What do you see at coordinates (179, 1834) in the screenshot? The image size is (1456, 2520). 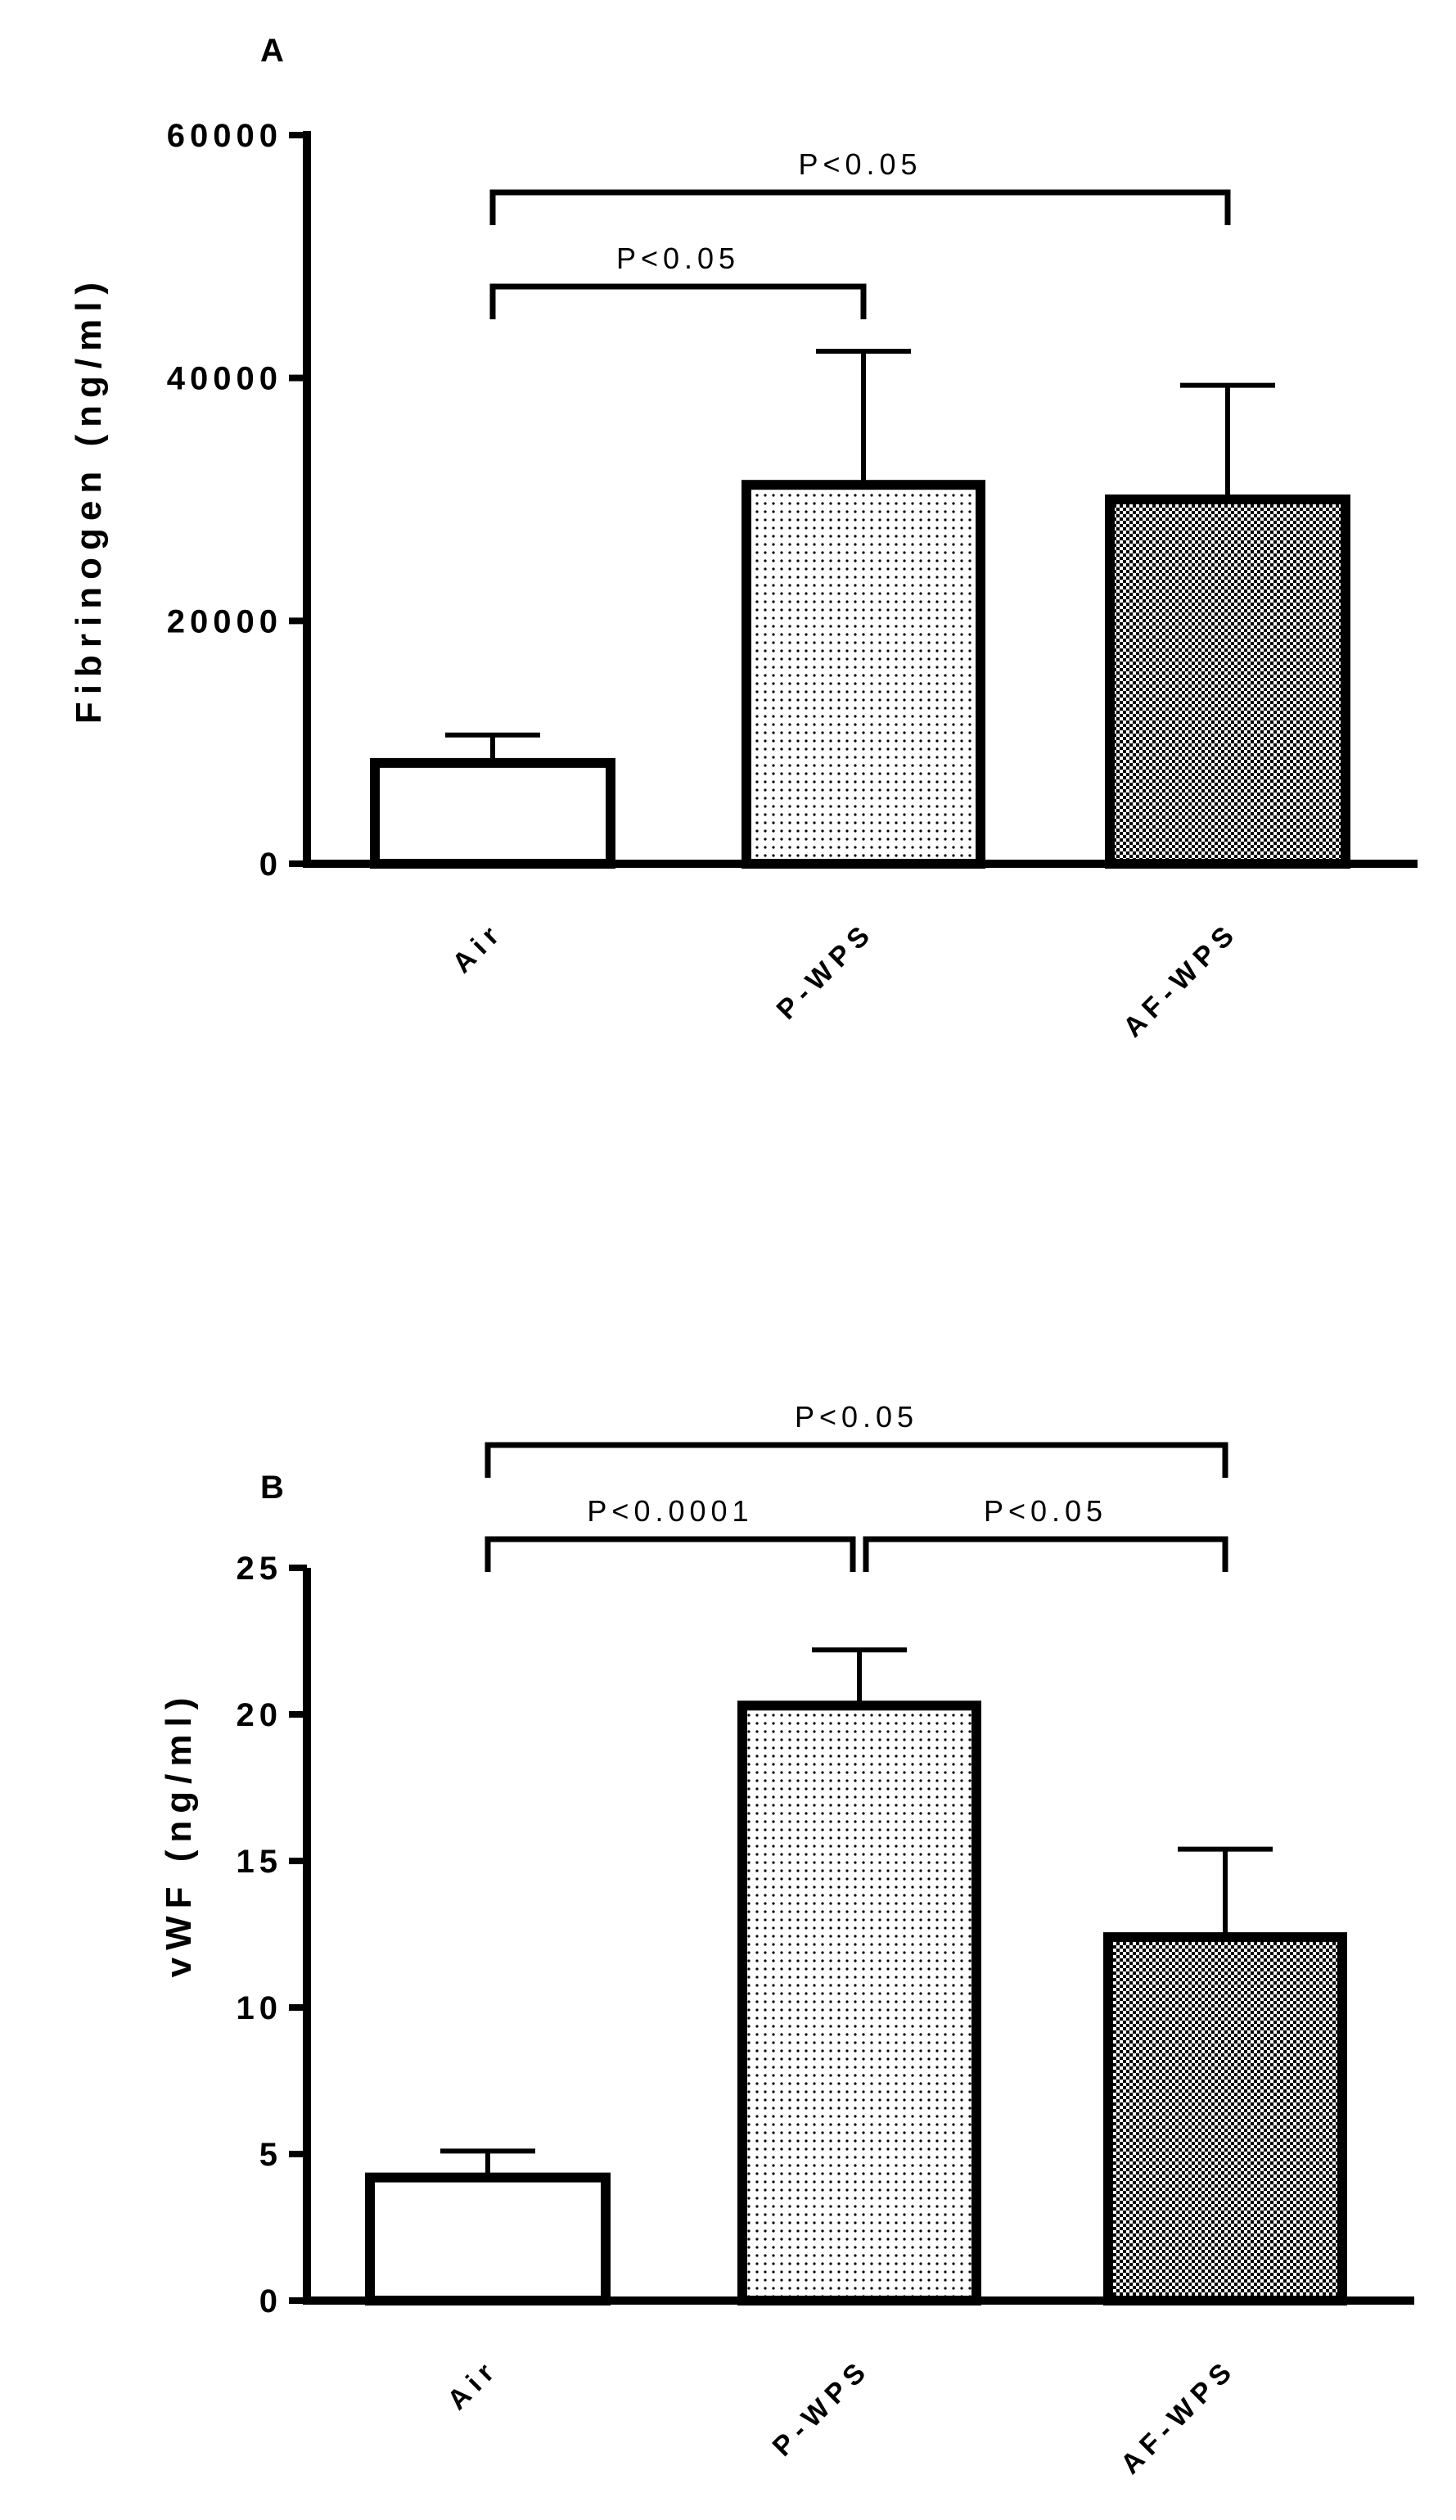 I see `y-axis-label: vWF (ng/ml)` at bounding box center [179, 1834].